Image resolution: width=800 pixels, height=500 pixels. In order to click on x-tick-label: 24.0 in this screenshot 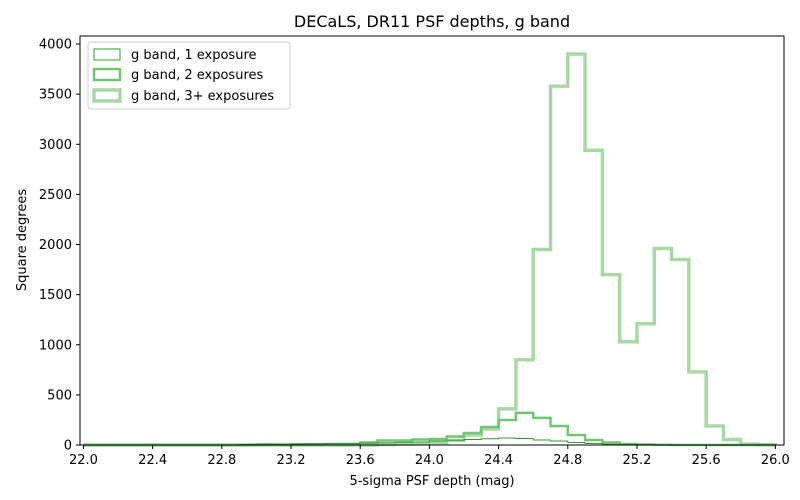, I will do `click(429, 460)`.